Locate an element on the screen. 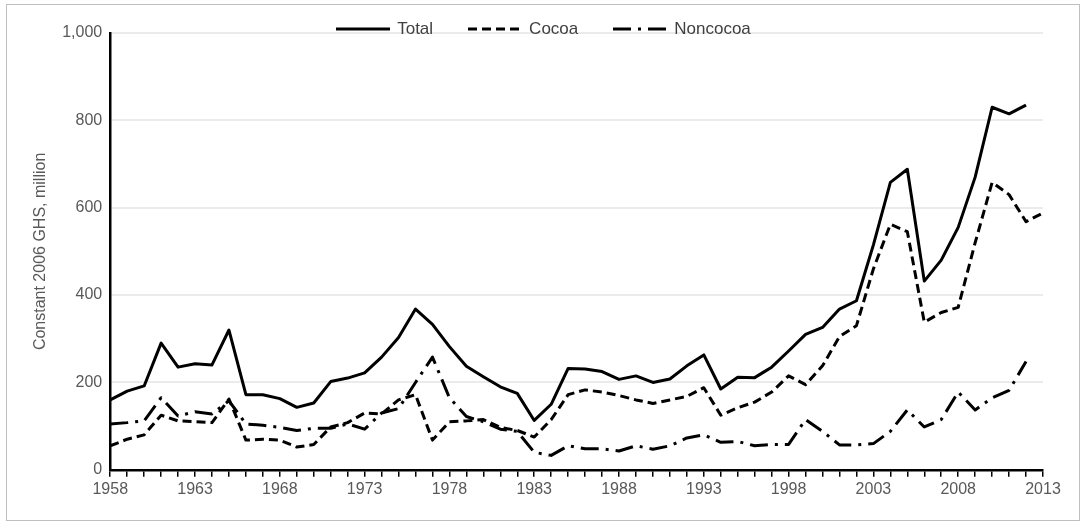  y-tick-label: 800 is located at coordinates (89, 119).